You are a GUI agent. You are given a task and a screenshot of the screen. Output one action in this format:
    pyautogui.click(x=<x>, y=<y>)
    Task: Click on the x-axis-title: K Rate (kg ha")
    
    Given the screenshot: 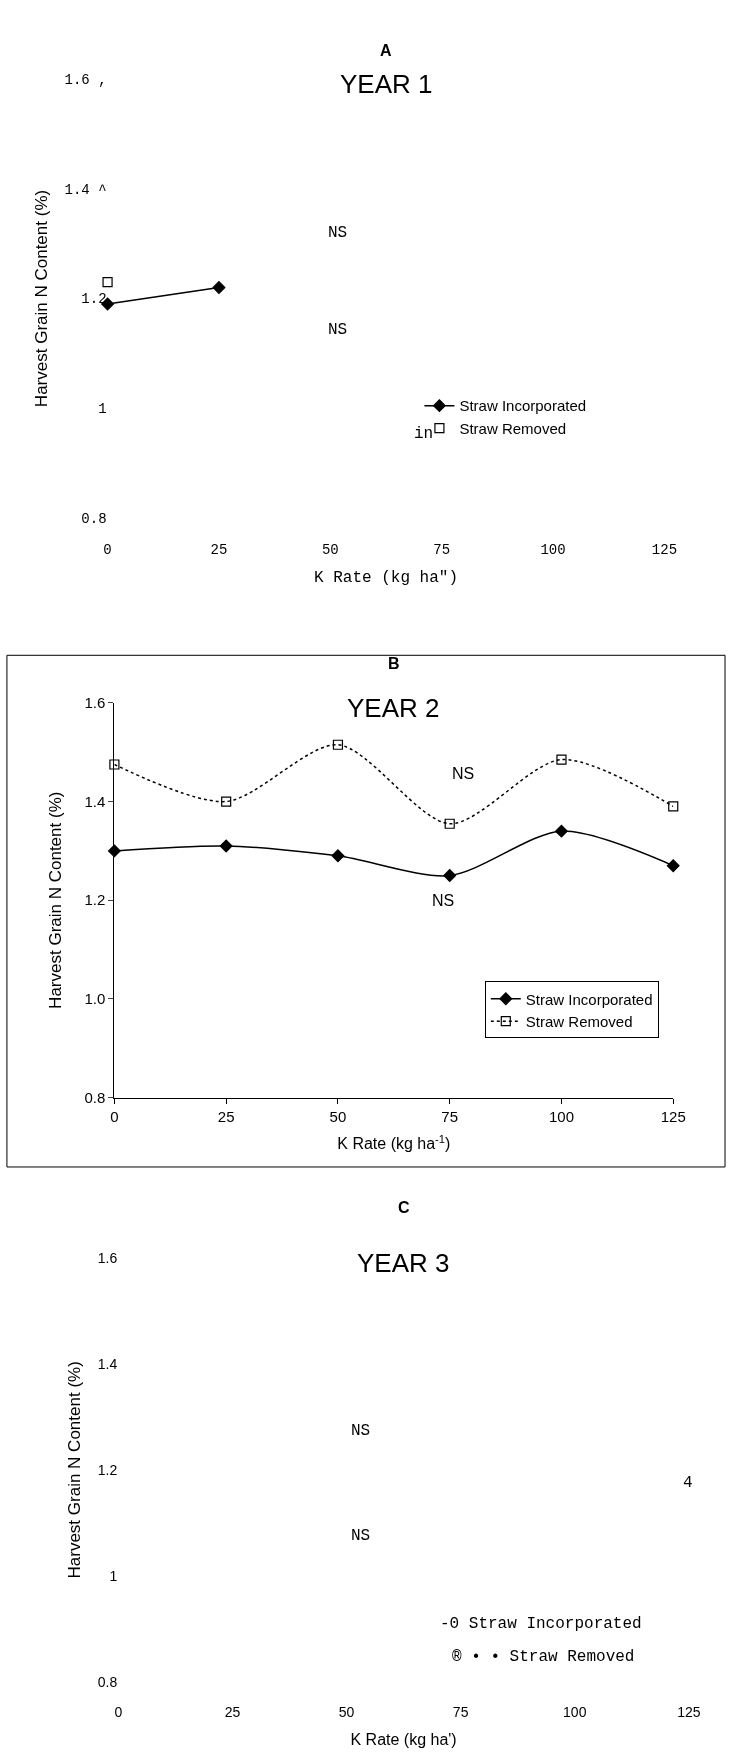 What is the action you would take?
    pyautogui.click(x=386, y=578)
    